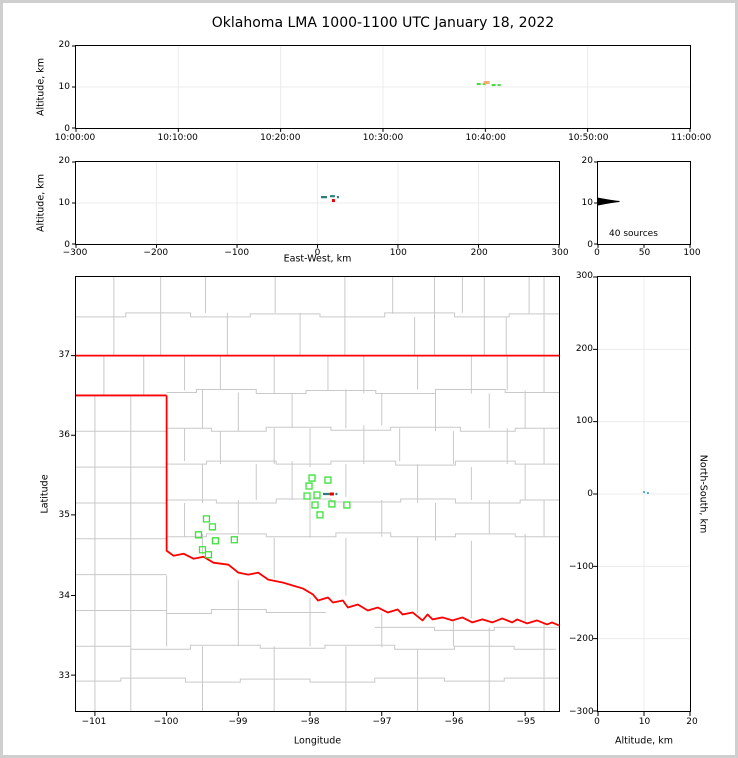  I want to click on tick-label: 10:30:00, so click(383, 138).